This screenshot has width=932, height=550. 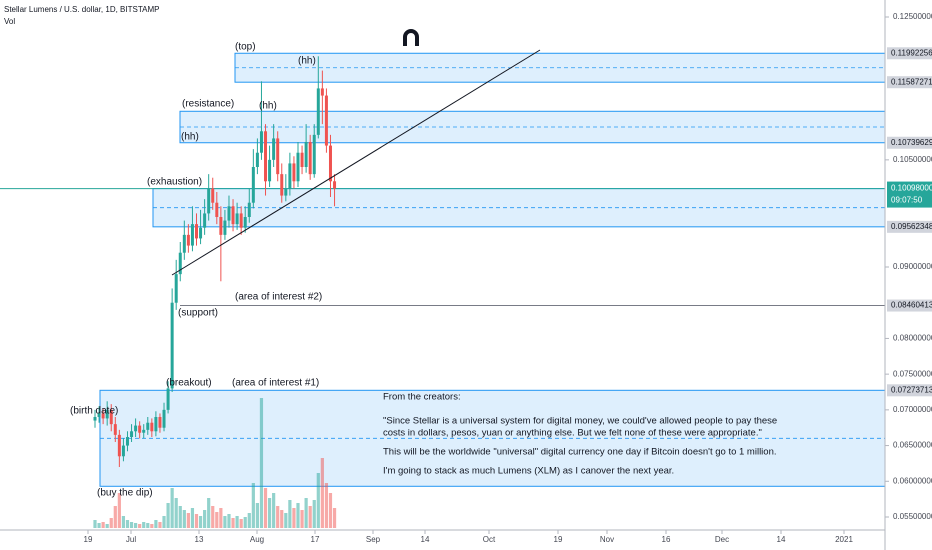 What do you see at coordinates (198, 313) in the screenshot?
I see `annotation: (support)` at bounding box center [198, 313].